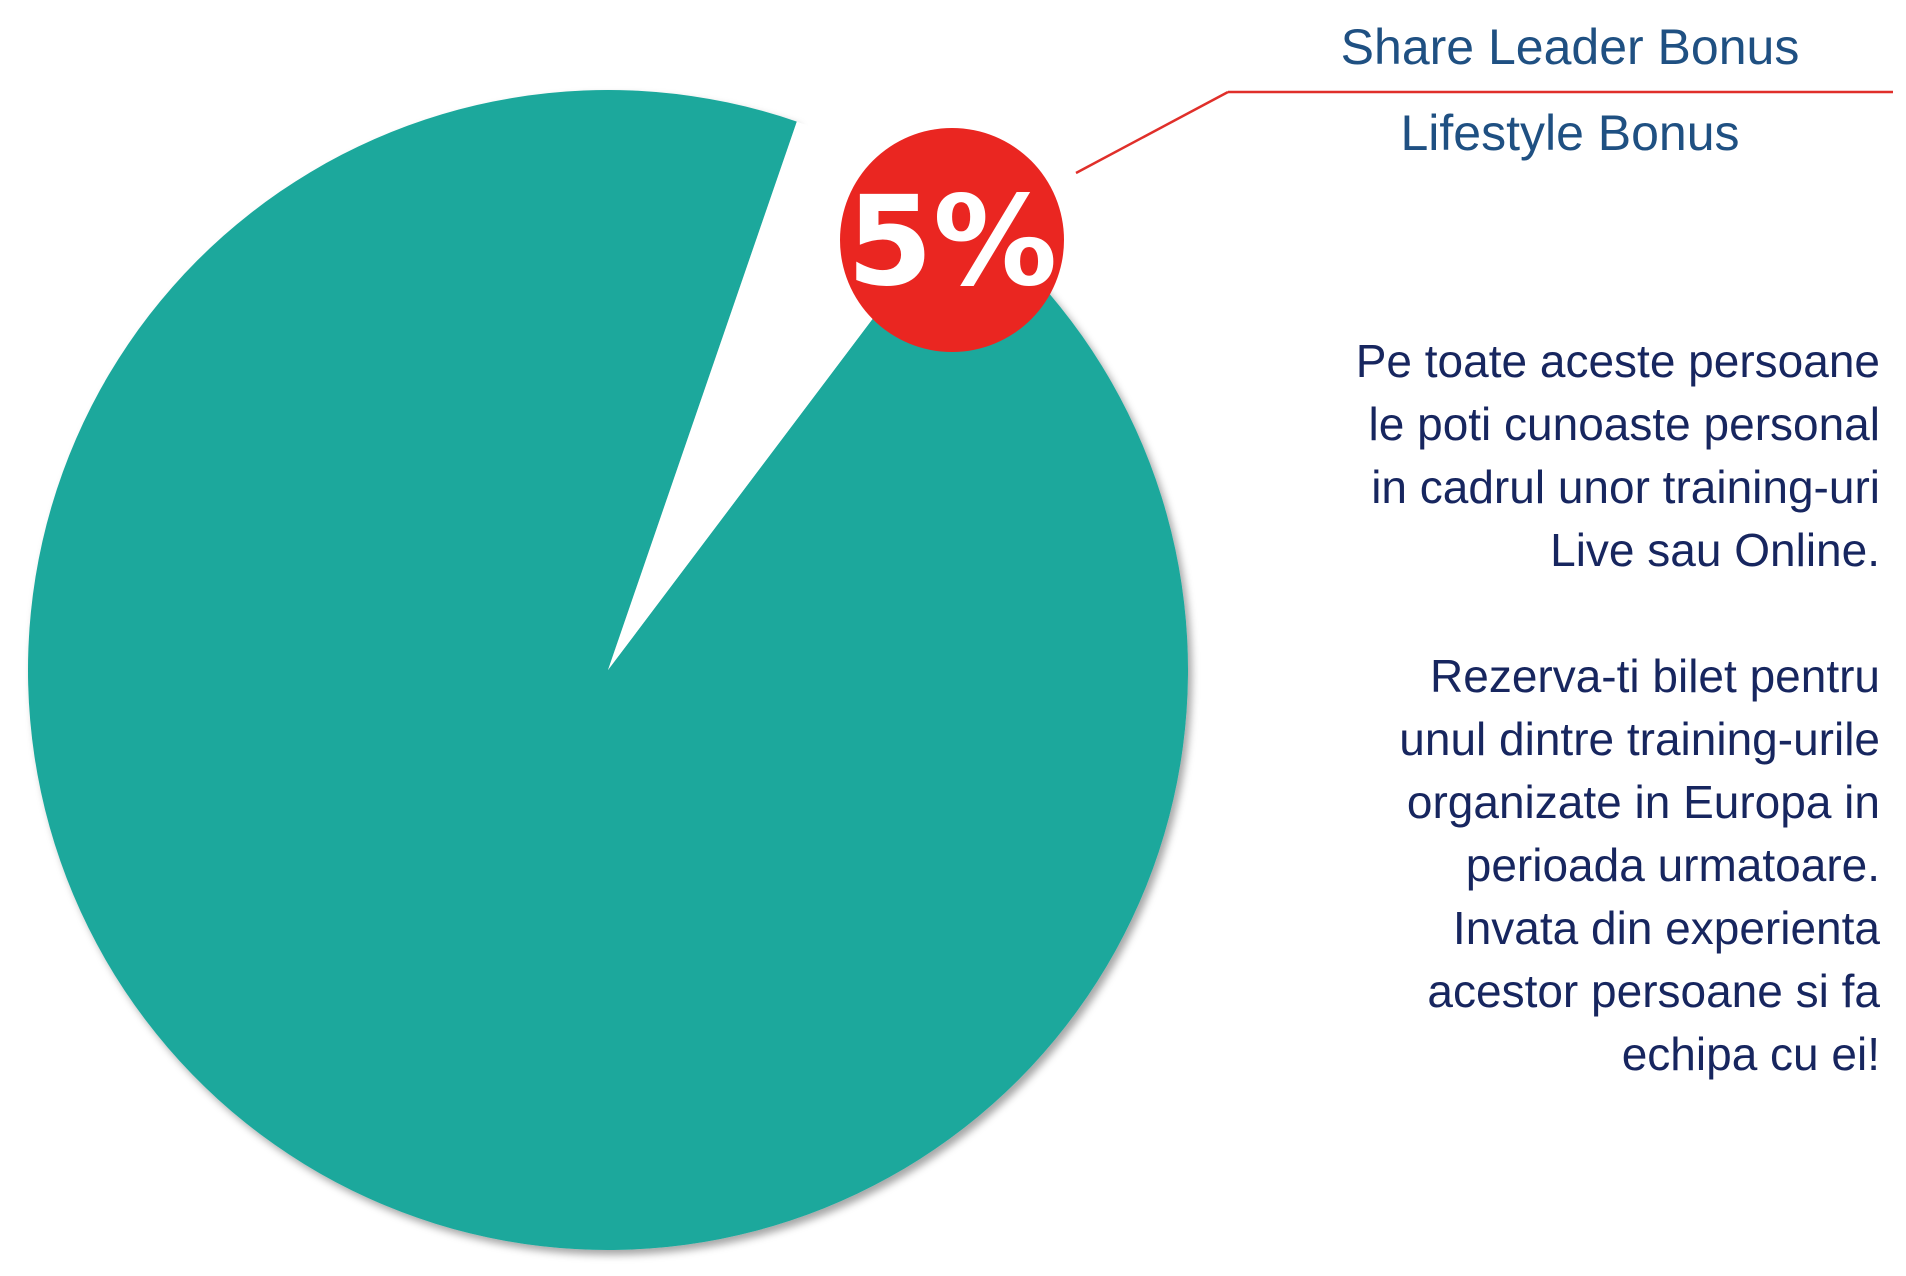 The width and height of the screenshot is (1906, 1276). Describe the element at coordinates (1570, 133) in the screenshot. I see `legend-item-lifestyle-bonus: Lifestyle Bonus` at that location.